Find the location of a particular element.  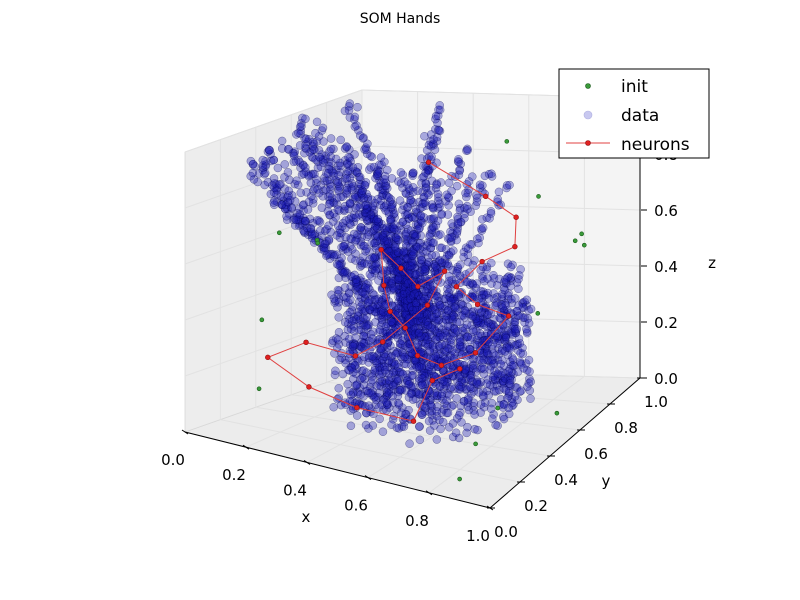

y-tick-label: 1.0 is located at coordinates (656, 402).